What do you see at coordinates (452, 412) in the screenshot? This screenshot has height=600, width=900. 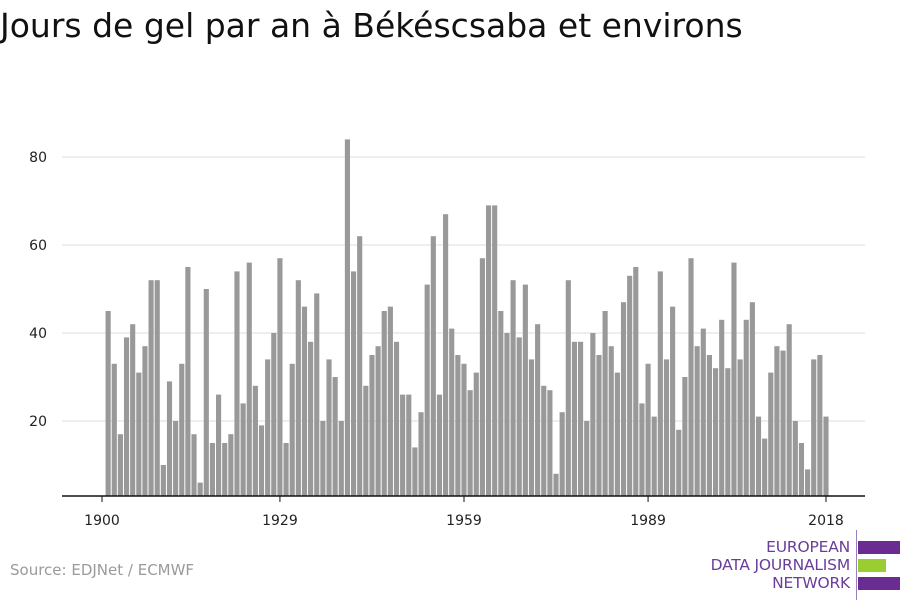 I see `bar-1957` at bounding box center [452, 412].